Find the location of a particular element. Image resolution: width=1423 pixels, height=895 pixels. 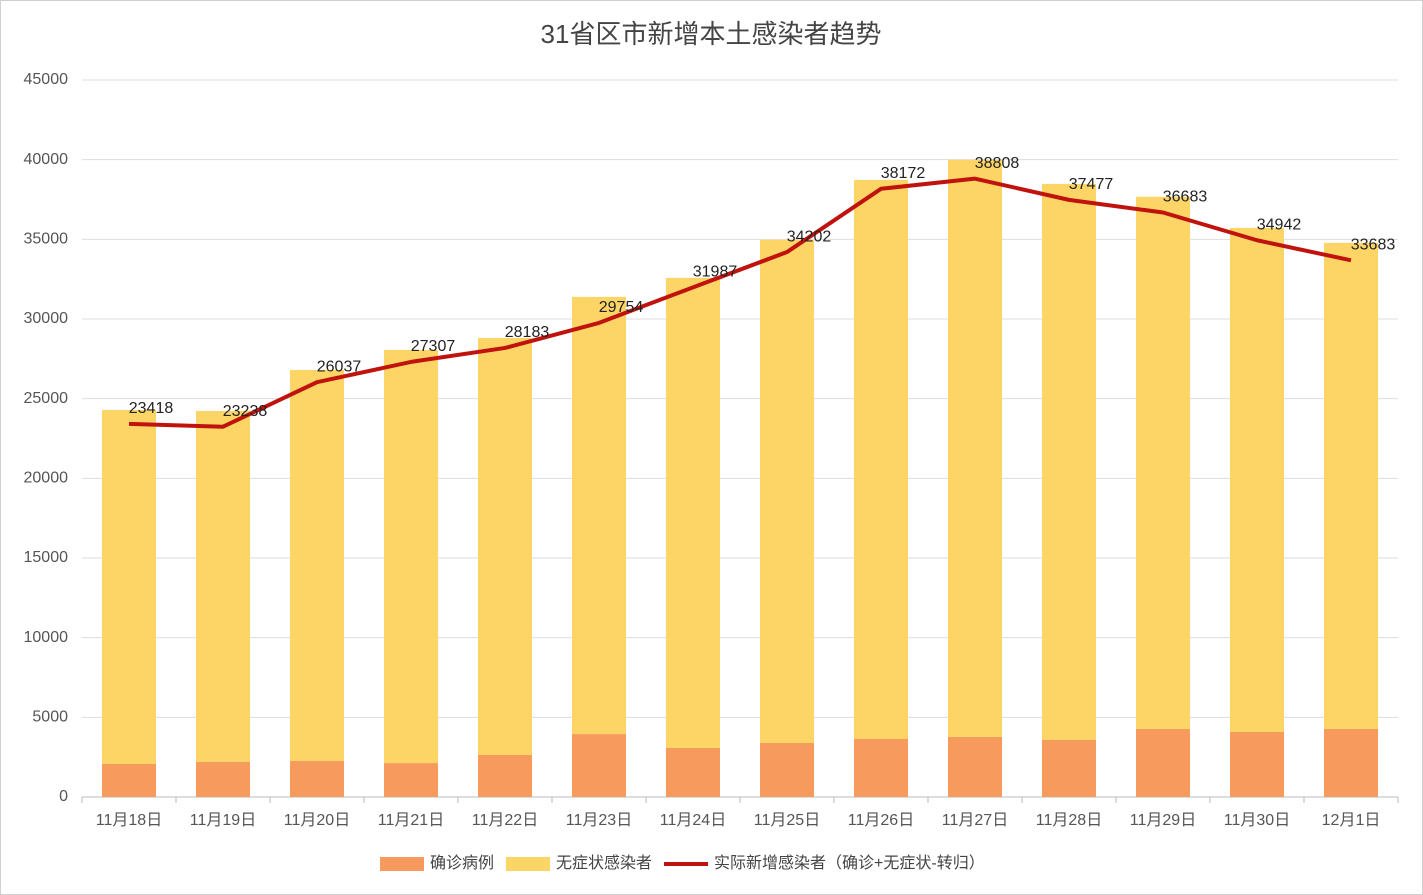

chart-title: 31省区市新增本土感染者趋势 is located at coordinates (711, 34).